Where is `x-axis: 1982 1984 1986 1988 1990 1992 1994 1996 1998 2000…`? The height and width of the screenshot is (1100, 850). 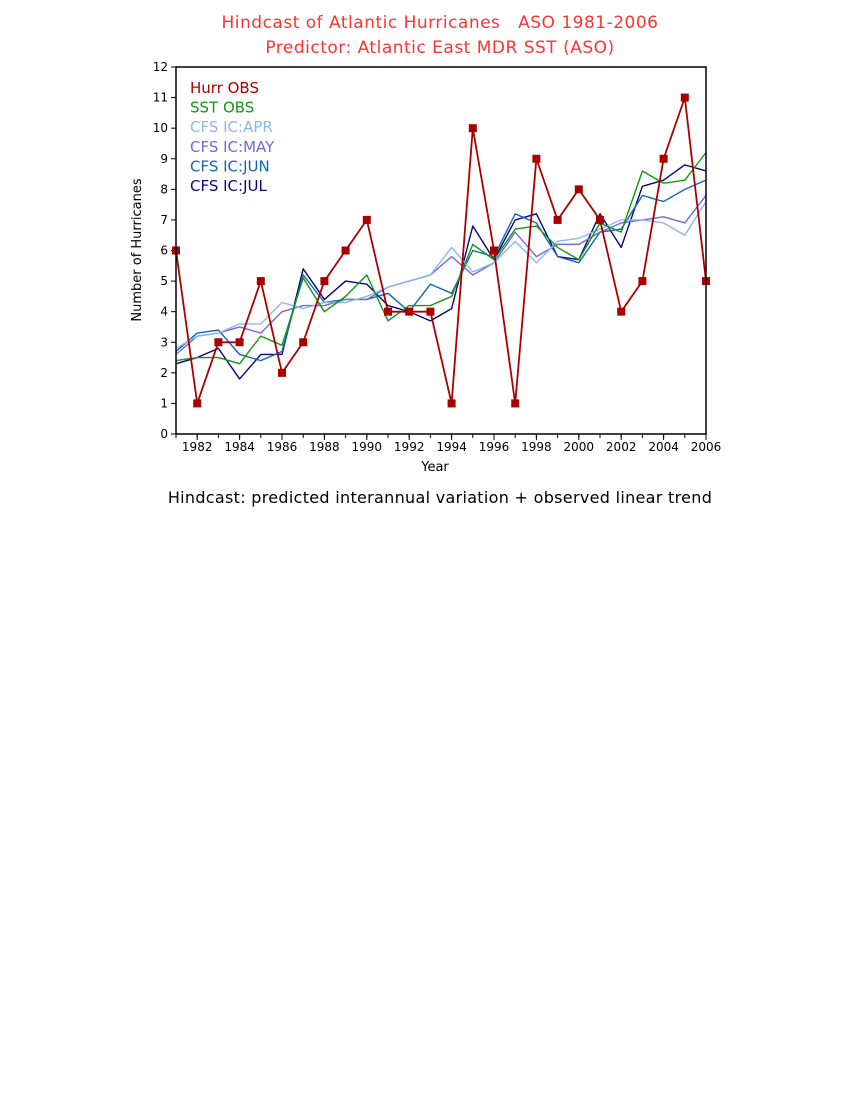
x-axis: 1982 1984 1986 1988 1990 1992 1994 1996 1998 2000… is located at coordinates (448, 444).